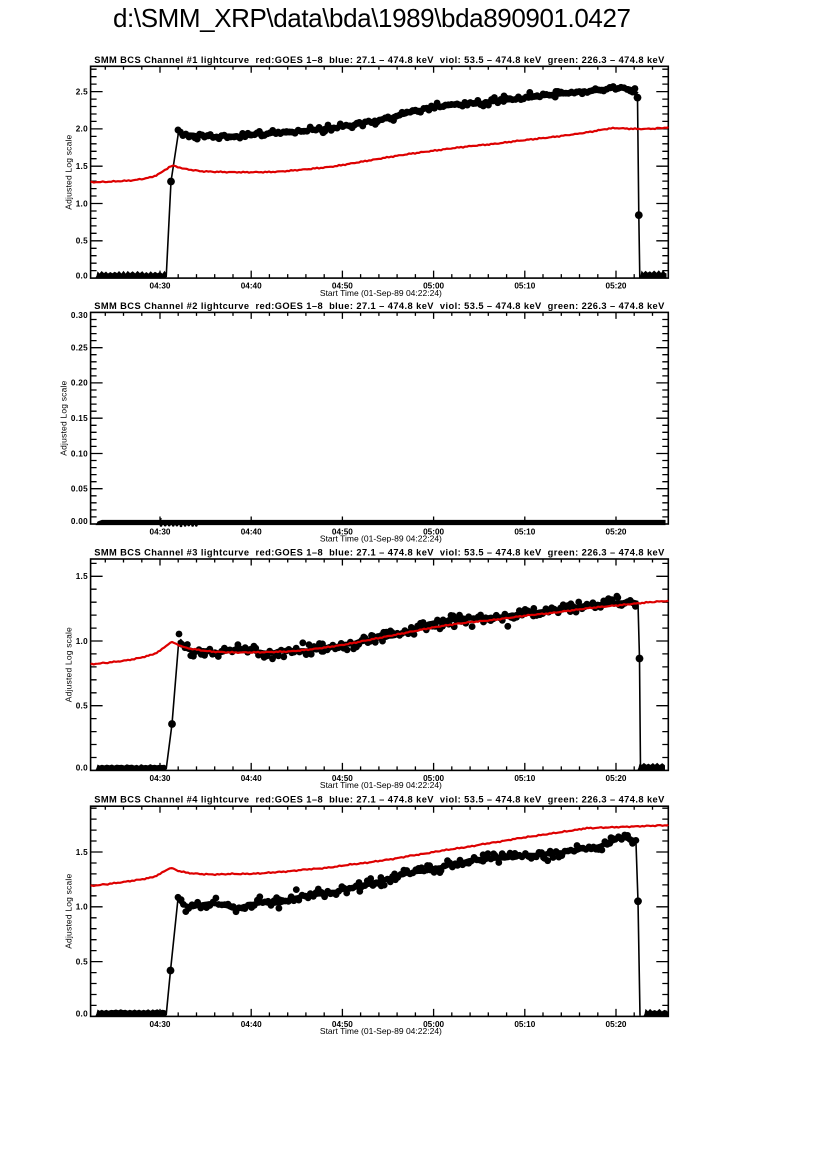 The width and height of the screenshot is (826, 1174). What do you see at coordinates (79, 383) in the screenshot?
I see `svg-text: 0.20` at bounding box center [79, 383].